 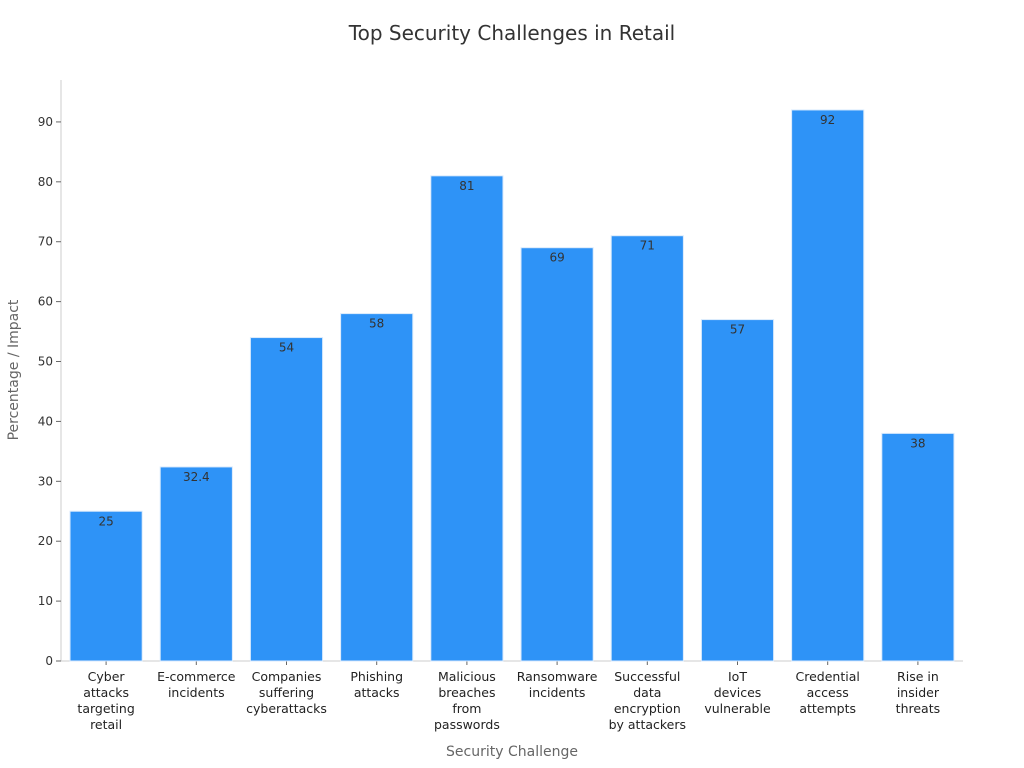 I want to click on x-tick-label-line: Ransomware, so click(x=557, y=676).